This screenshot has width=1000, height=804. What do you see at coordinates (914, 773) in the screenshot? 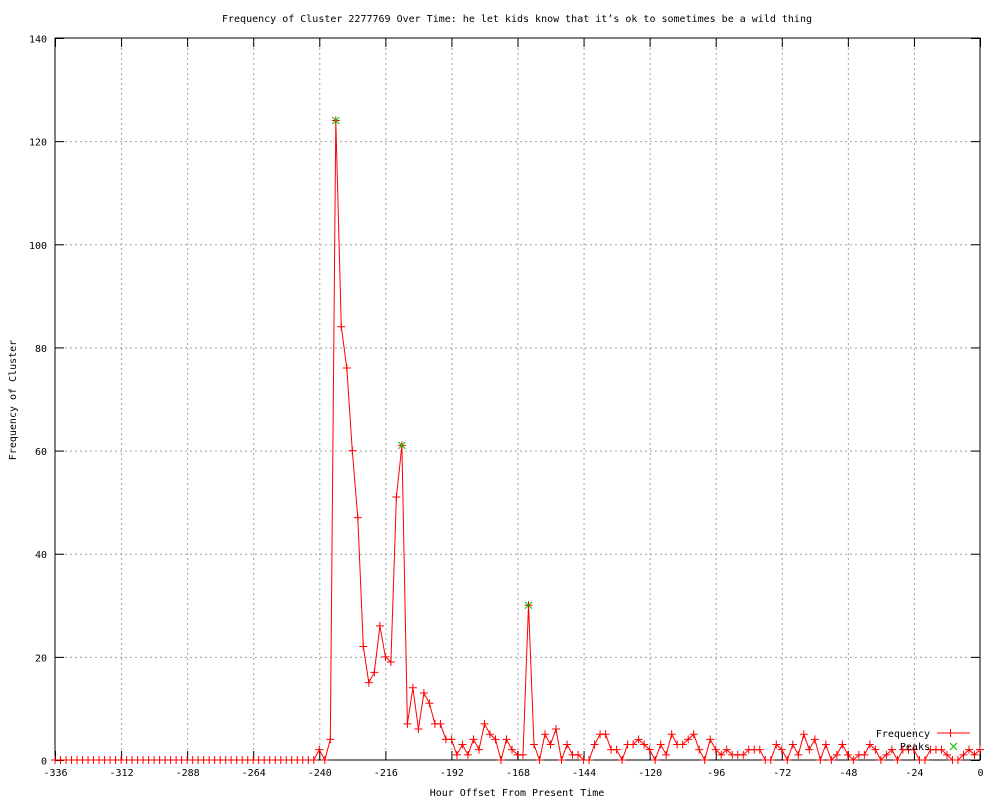
I see `x-tick-label: -24` at bounding box center [914, 773].